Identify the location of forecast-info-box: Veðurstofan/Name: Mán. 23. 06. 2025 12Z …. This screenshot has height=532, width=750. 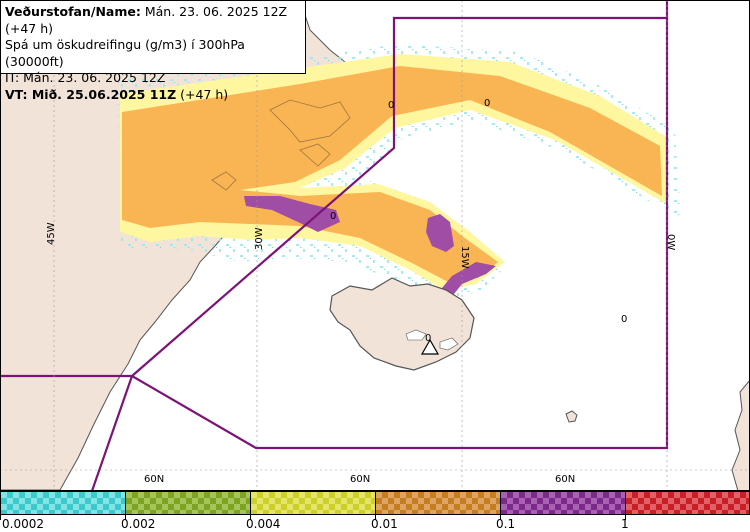
(153, 51).